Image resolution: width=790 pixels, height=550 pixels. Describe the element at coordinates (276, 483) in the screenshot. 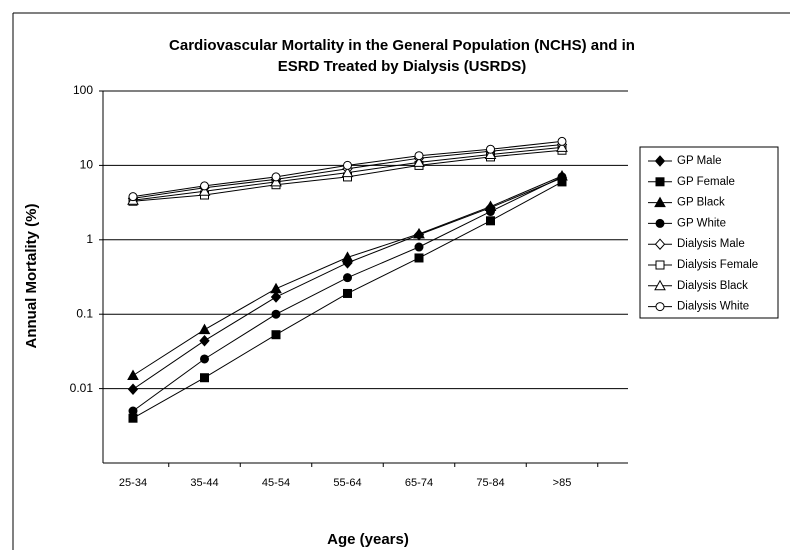

I see `x-tick-label: 45-54` at that location.